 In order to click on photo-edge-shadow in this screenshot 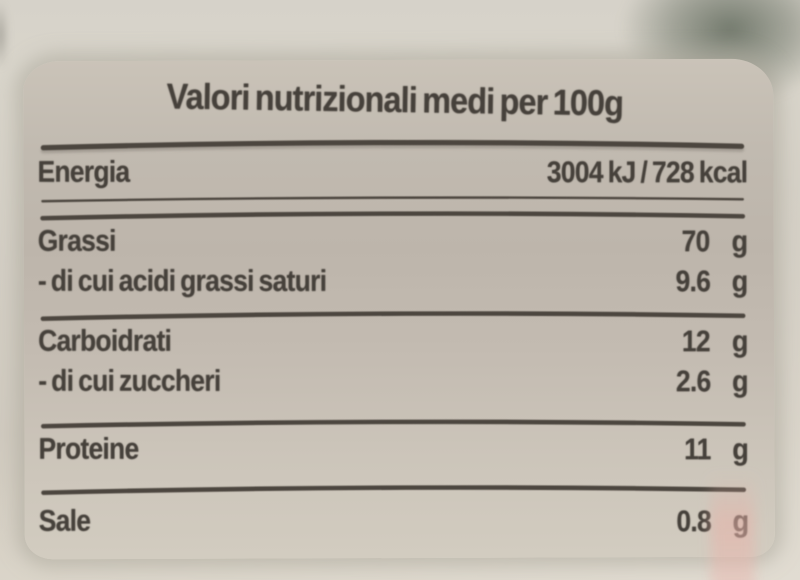, I will do `click(4, 35)`.